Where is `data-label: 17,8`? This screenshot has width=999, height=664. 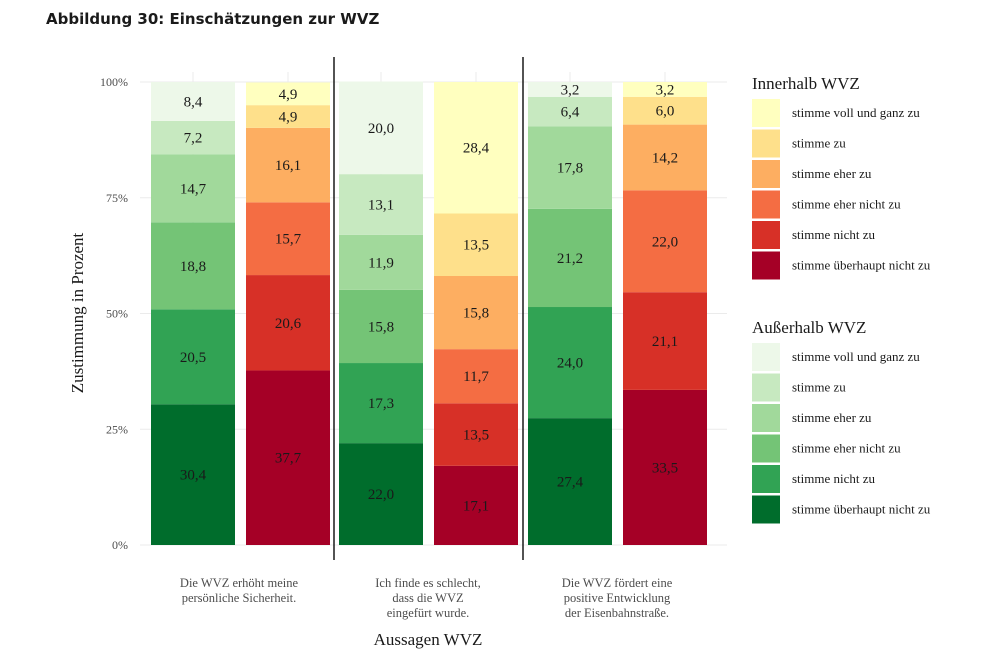 data-label: 17,8 is located at coordinates (570, 169).